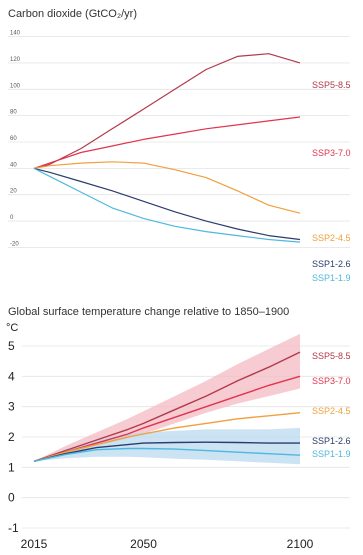 This screenshot has width=363, height=555. Describe the element at coordinates (72, 14) in the screenshot. I see `co2-chart-title: Carbon dioxide (GtCO₂/yr)` at that location.